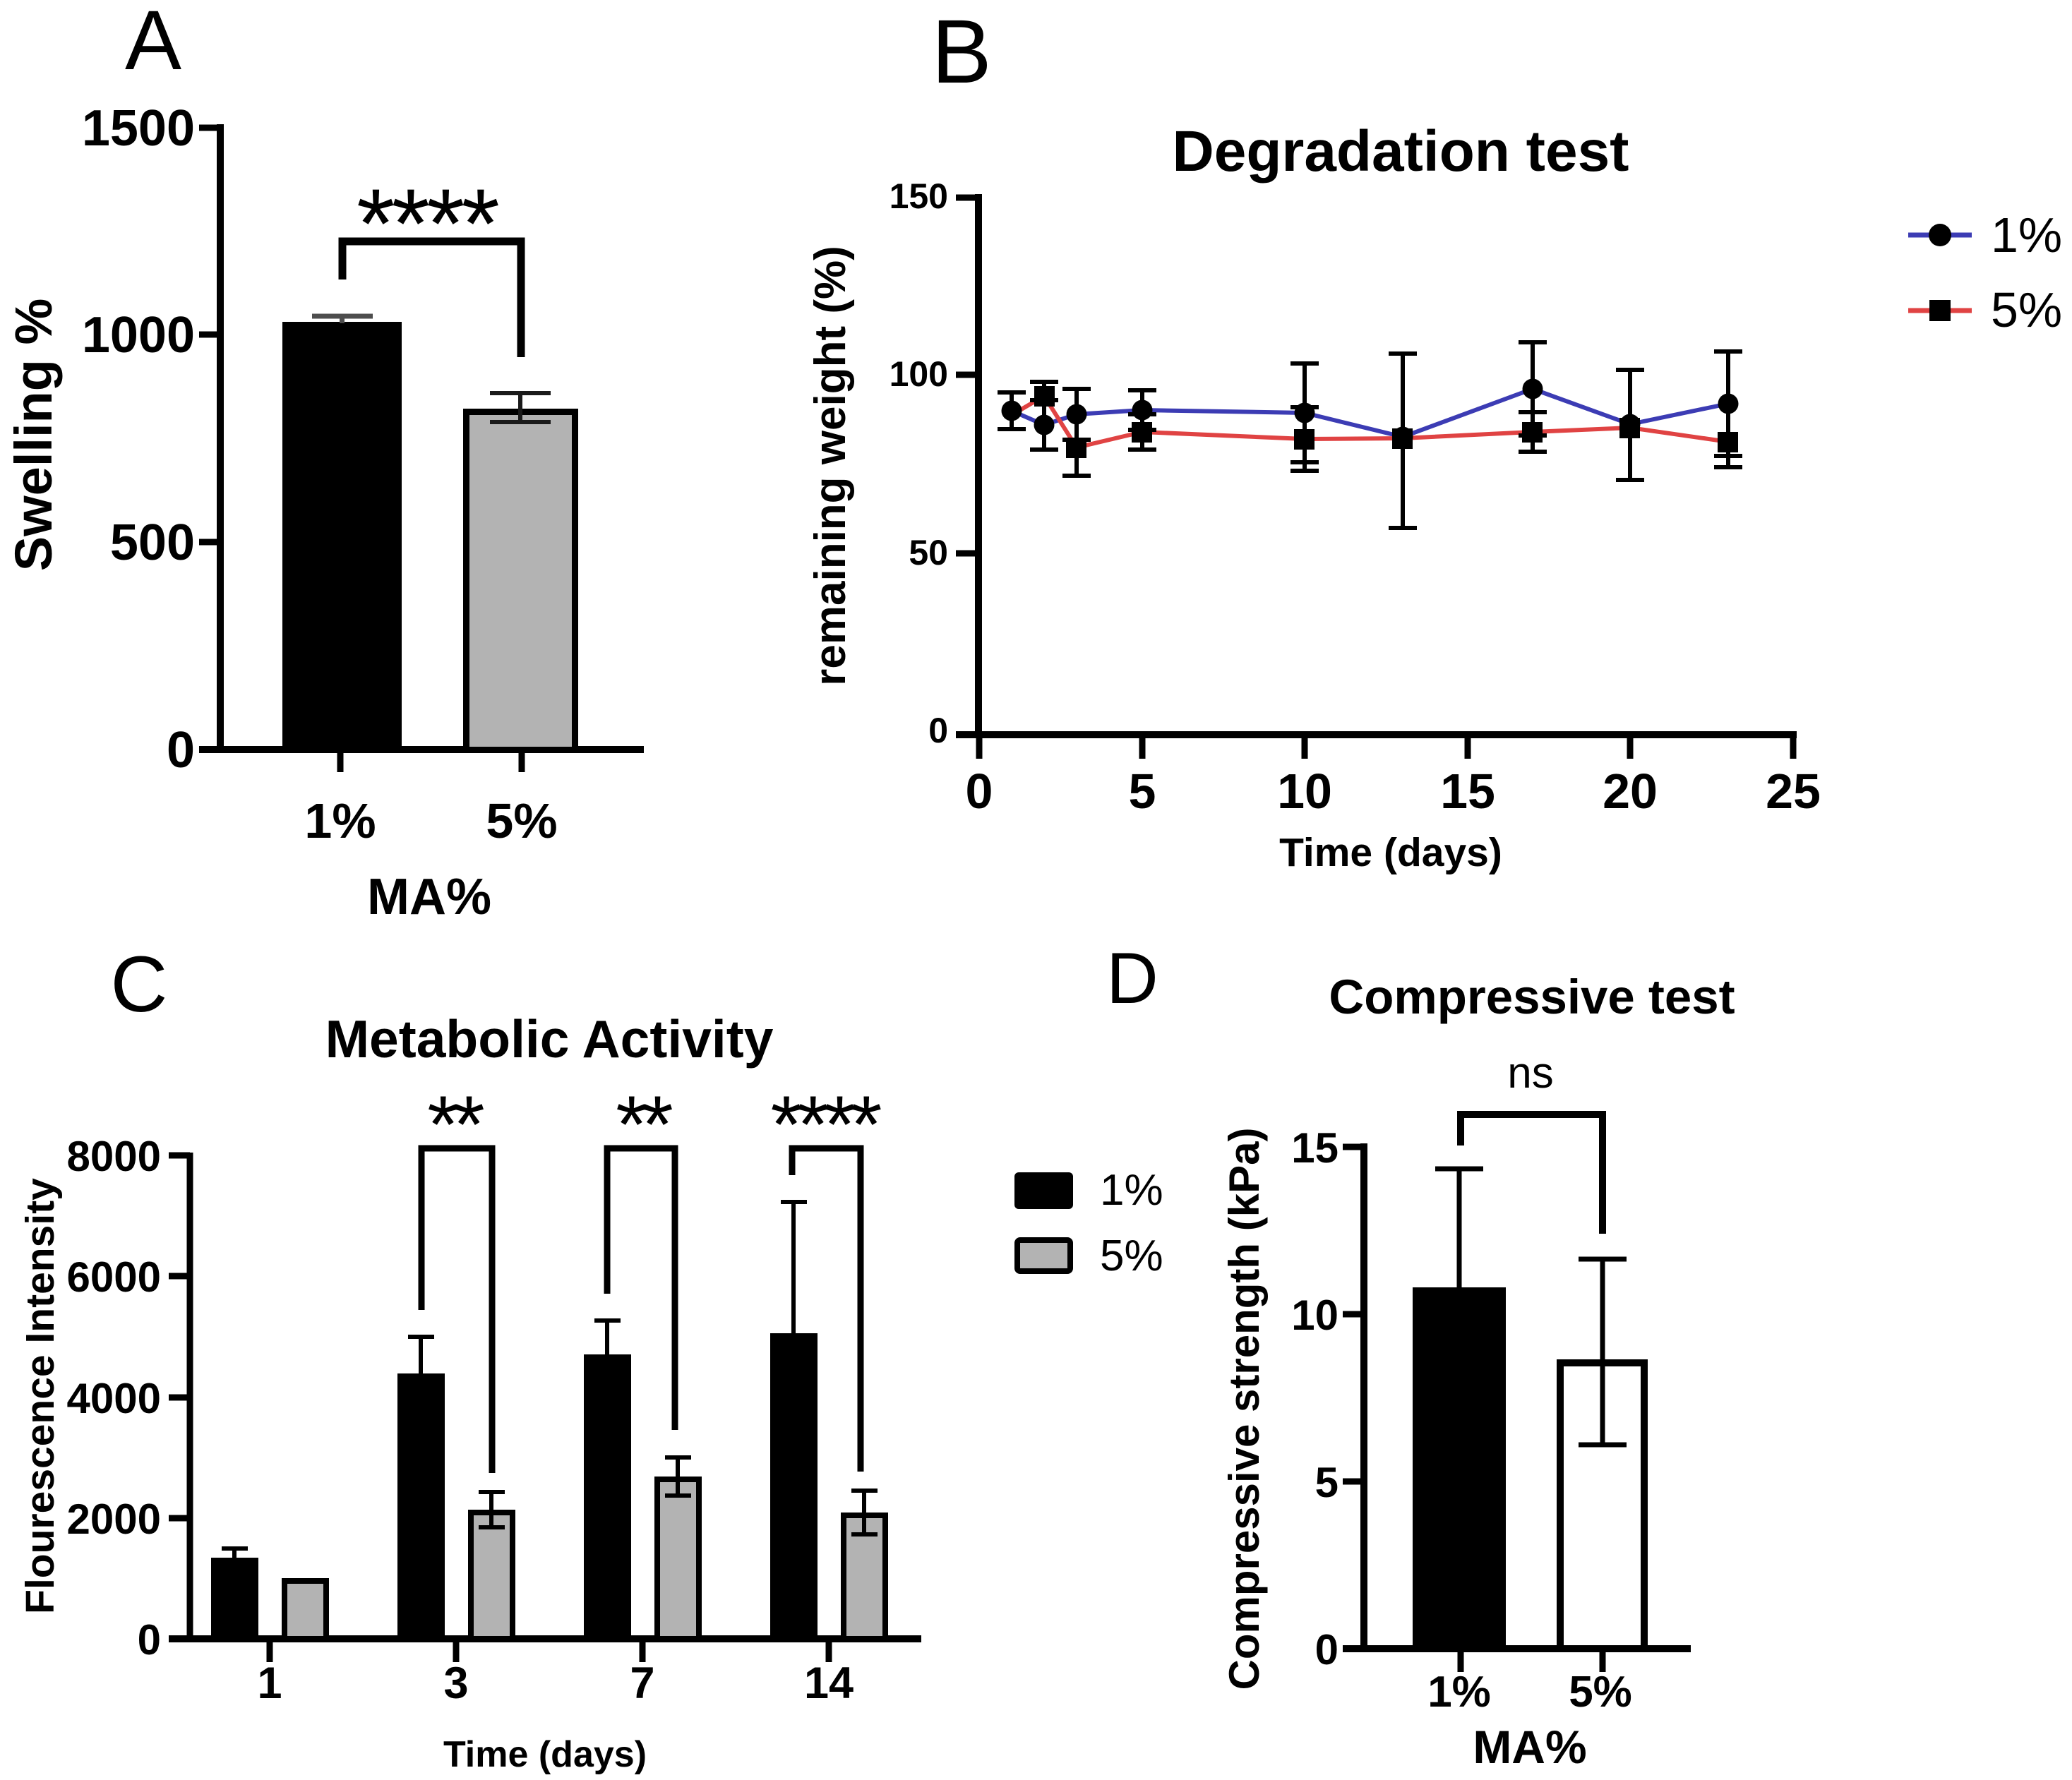  What do you see at coordinates (1793, 792) in the screenshot?
I see `svg-text: 25` at bounding box center [1793, 792].